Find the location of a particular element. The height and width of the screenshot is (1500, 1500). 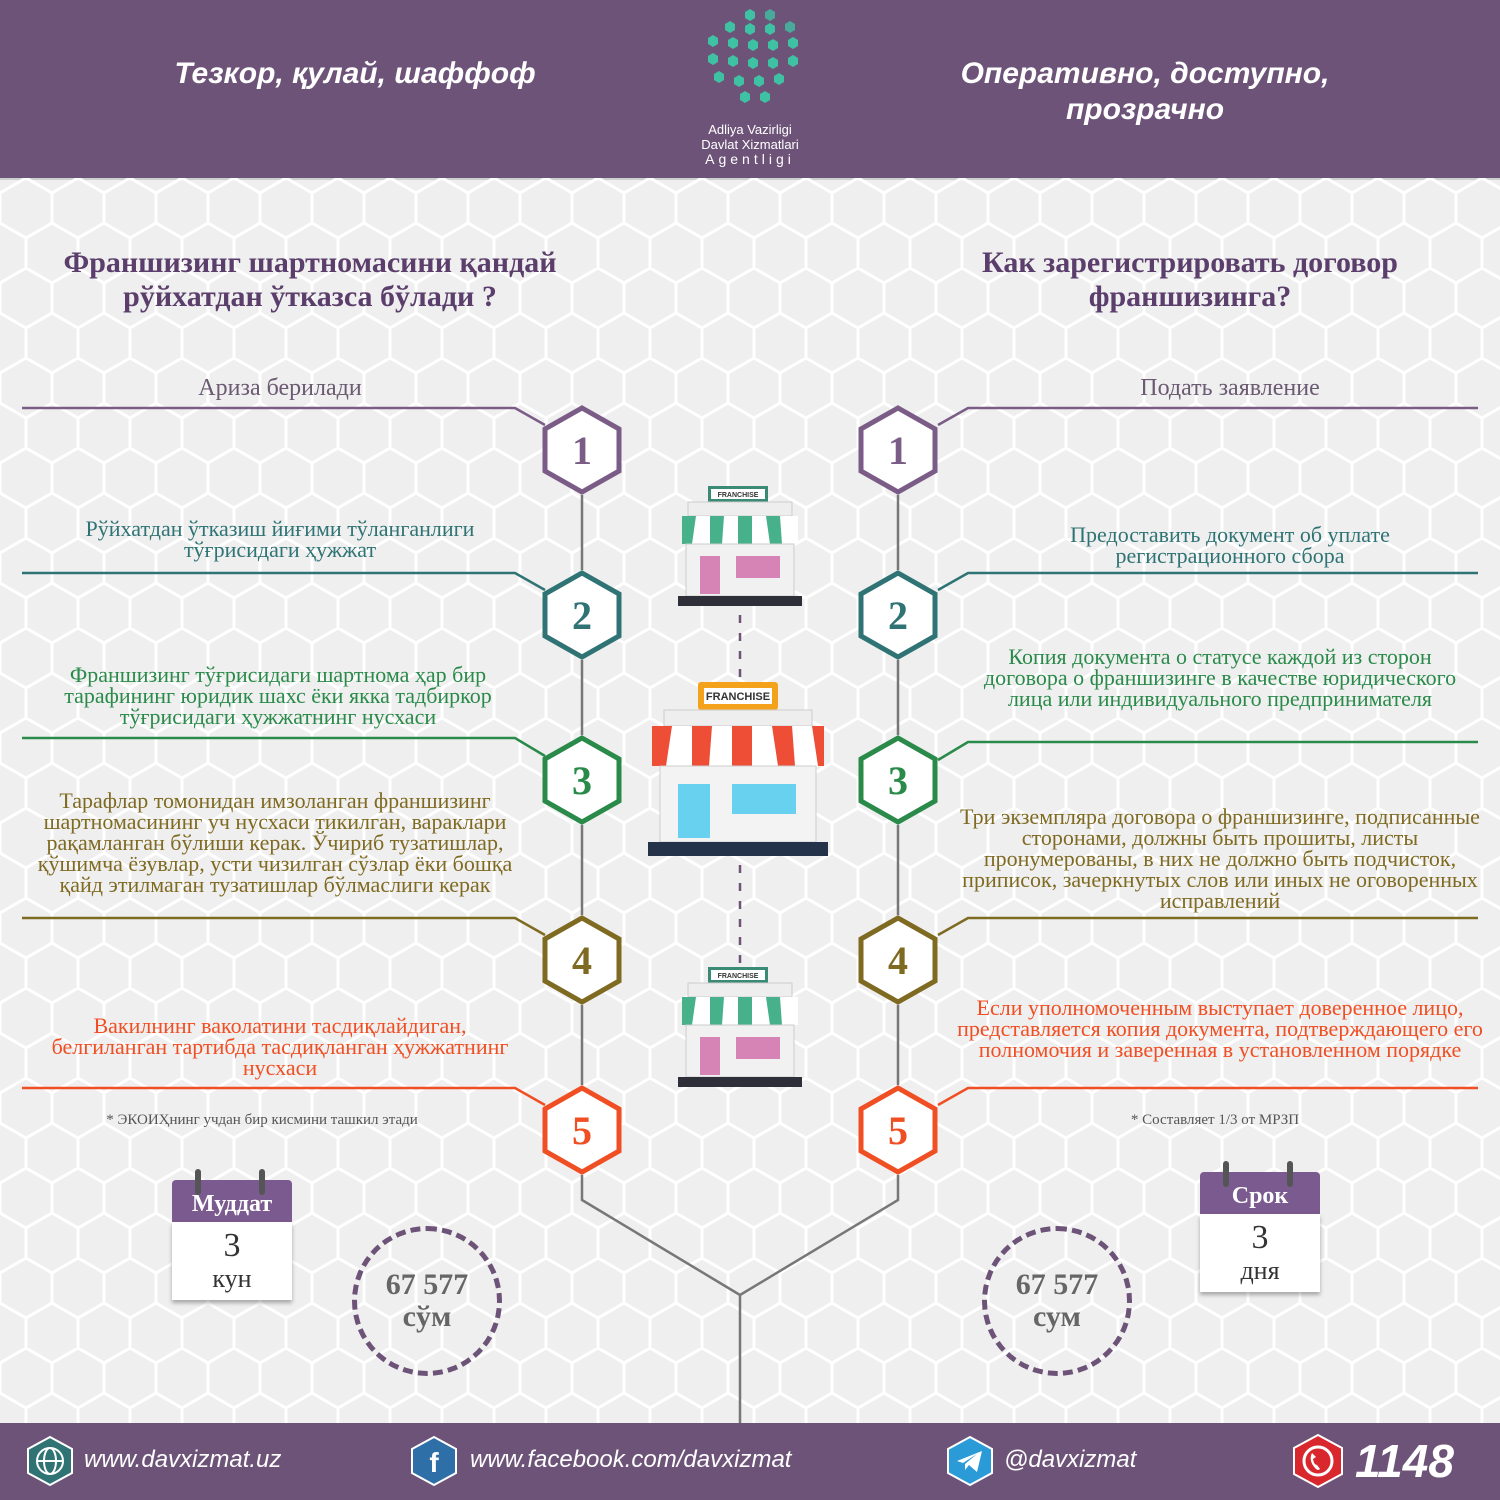

left-step-1-badge: 1 is located at coordinates (582, 450).